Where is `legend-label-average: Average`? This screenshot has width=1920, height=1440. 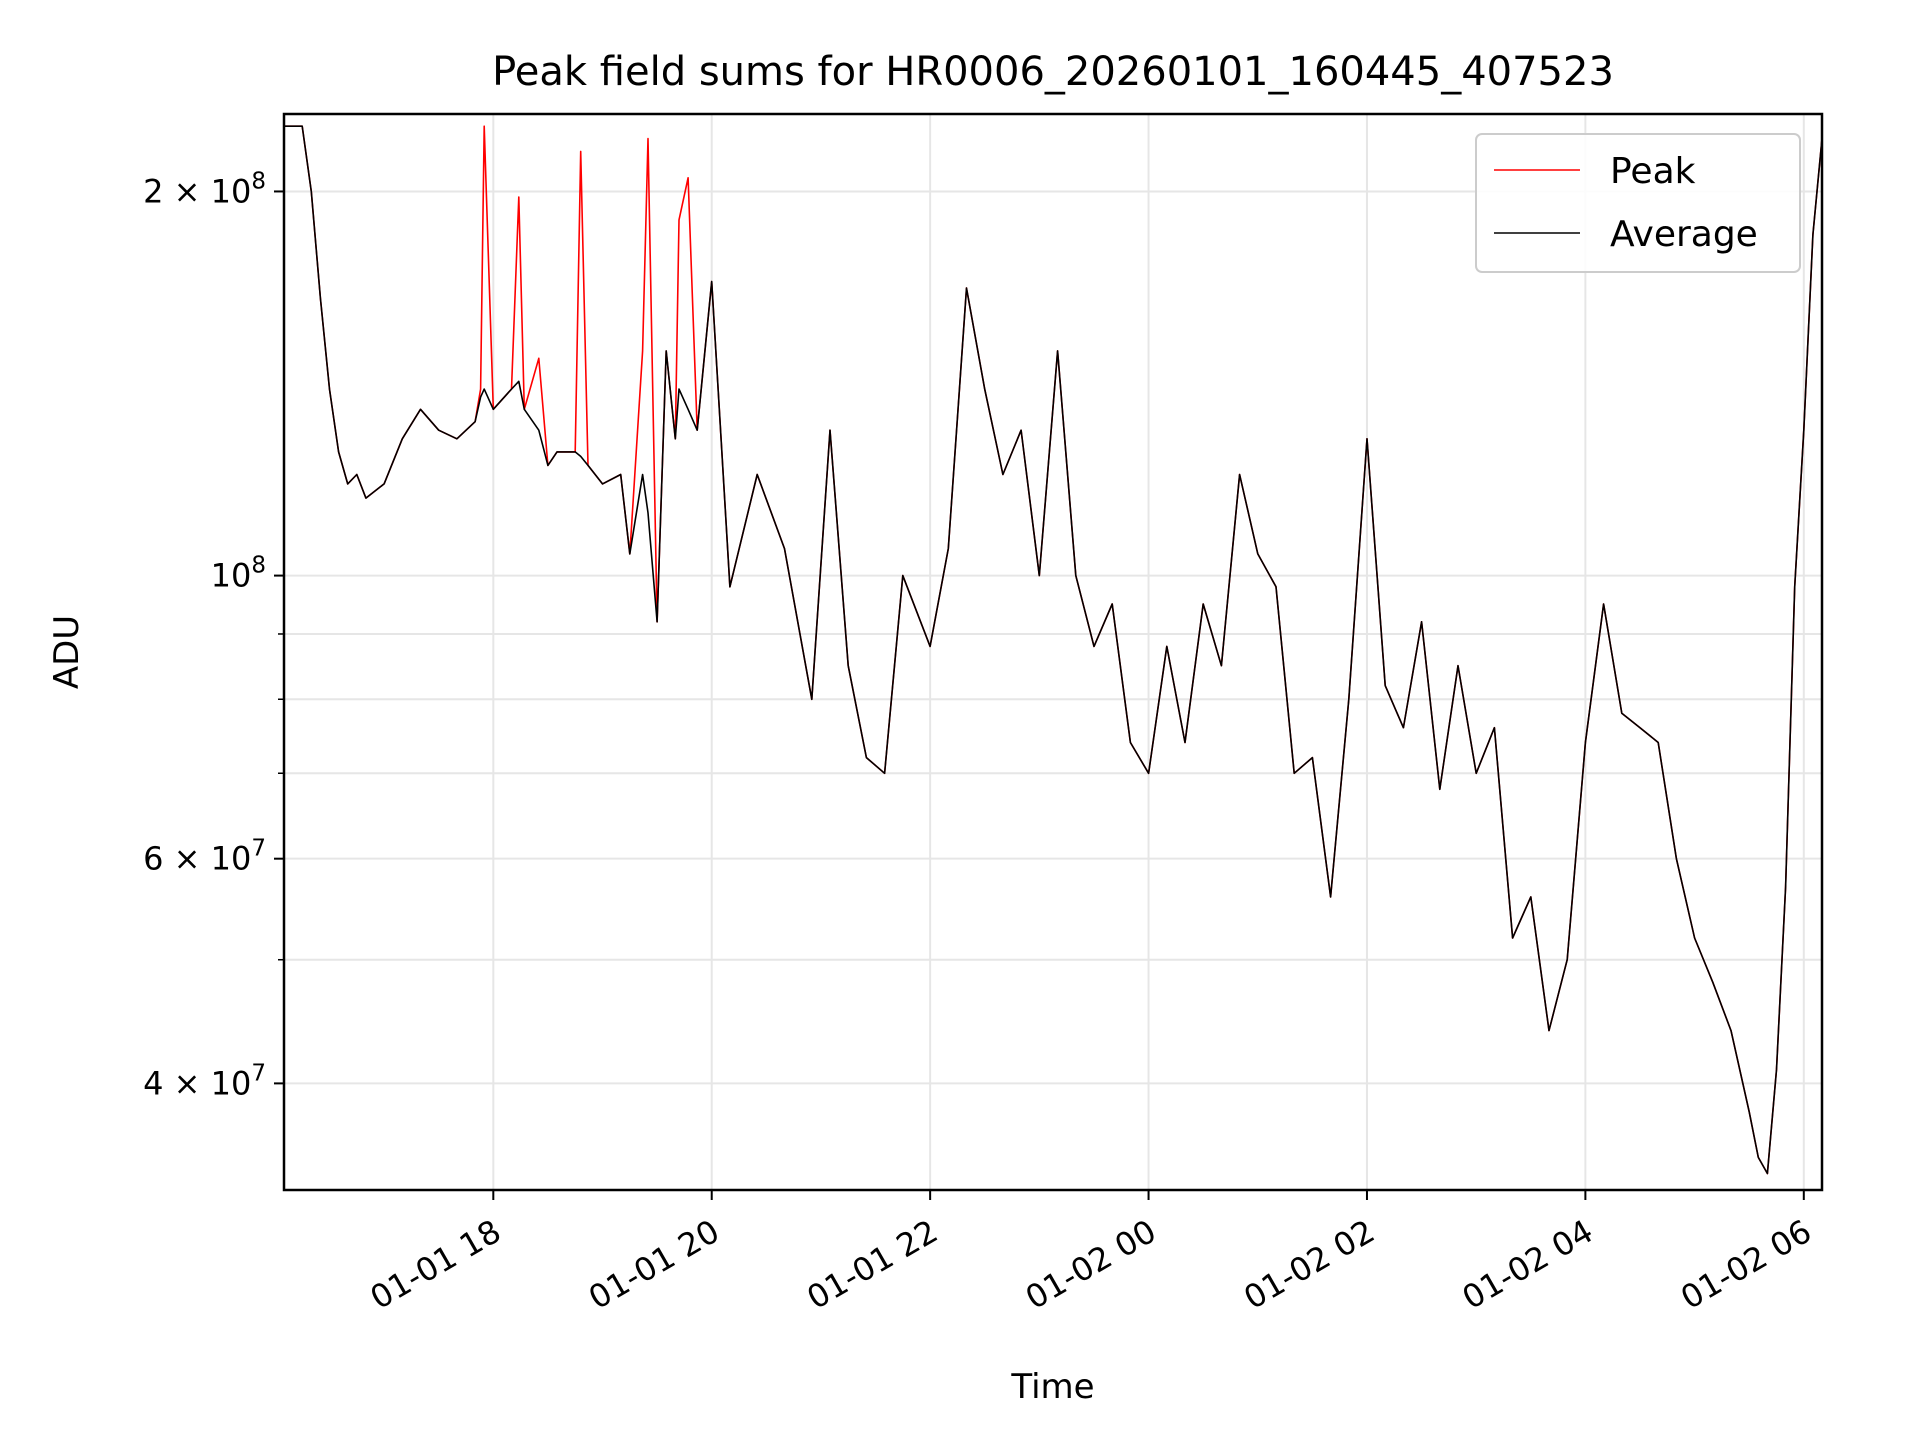
legend-label-average: Average is located at coordinates (1684, 234).